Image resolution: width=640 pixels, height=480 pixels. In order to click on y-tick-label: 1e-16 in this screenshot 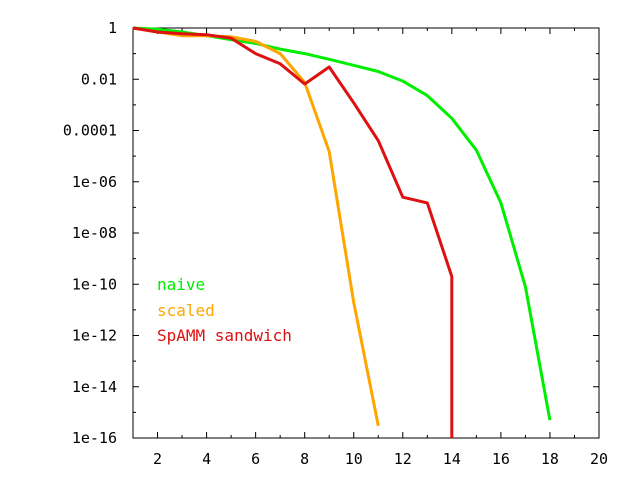, I will do `click(94, 438)`.